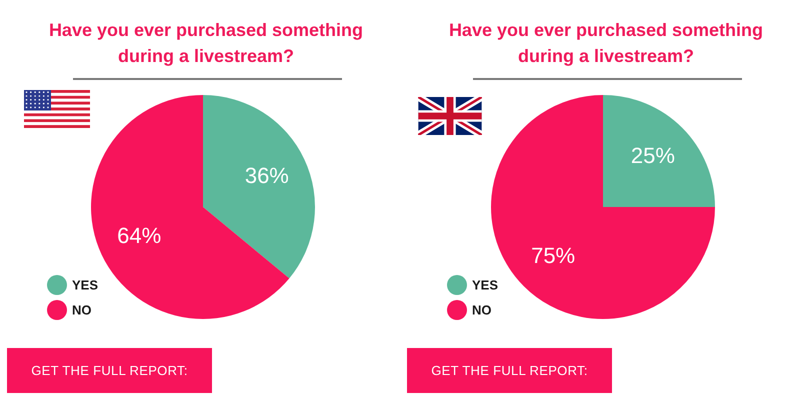 This screenshot has height=400, width=800. I want to click on data-label: 25%, so click(652, 155).